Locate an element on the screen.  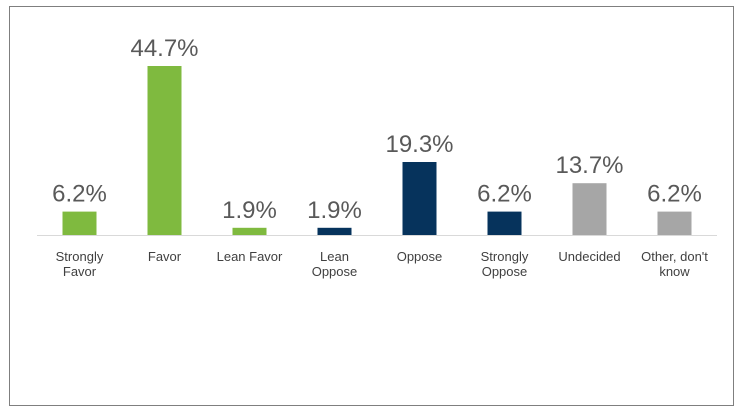
category-label-oppose: Oppose is located at coordinates (420, 256).